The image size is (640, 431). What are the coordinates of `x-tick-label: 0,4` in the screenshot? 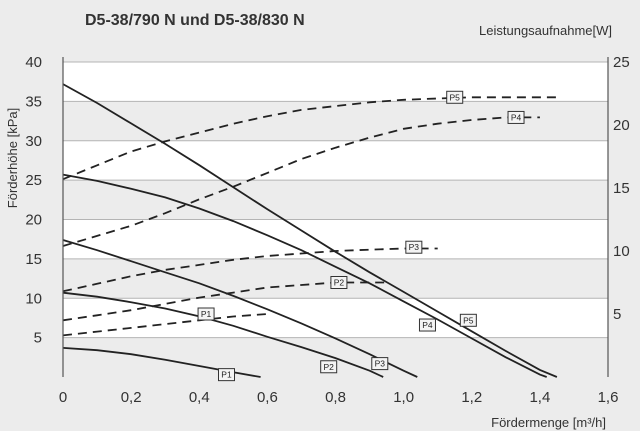 It's located at (199, 397).